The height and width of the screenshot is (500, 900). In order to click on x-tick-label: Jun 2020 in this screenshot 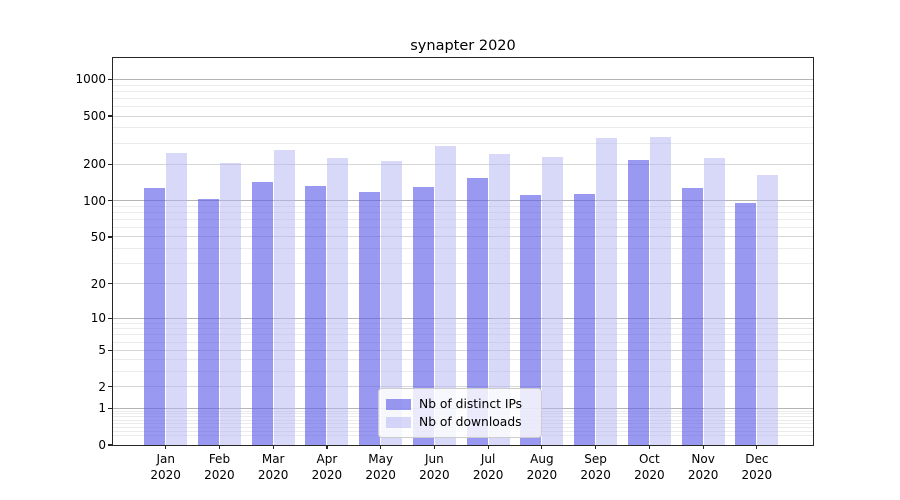, I will do `click(434, 467)`.